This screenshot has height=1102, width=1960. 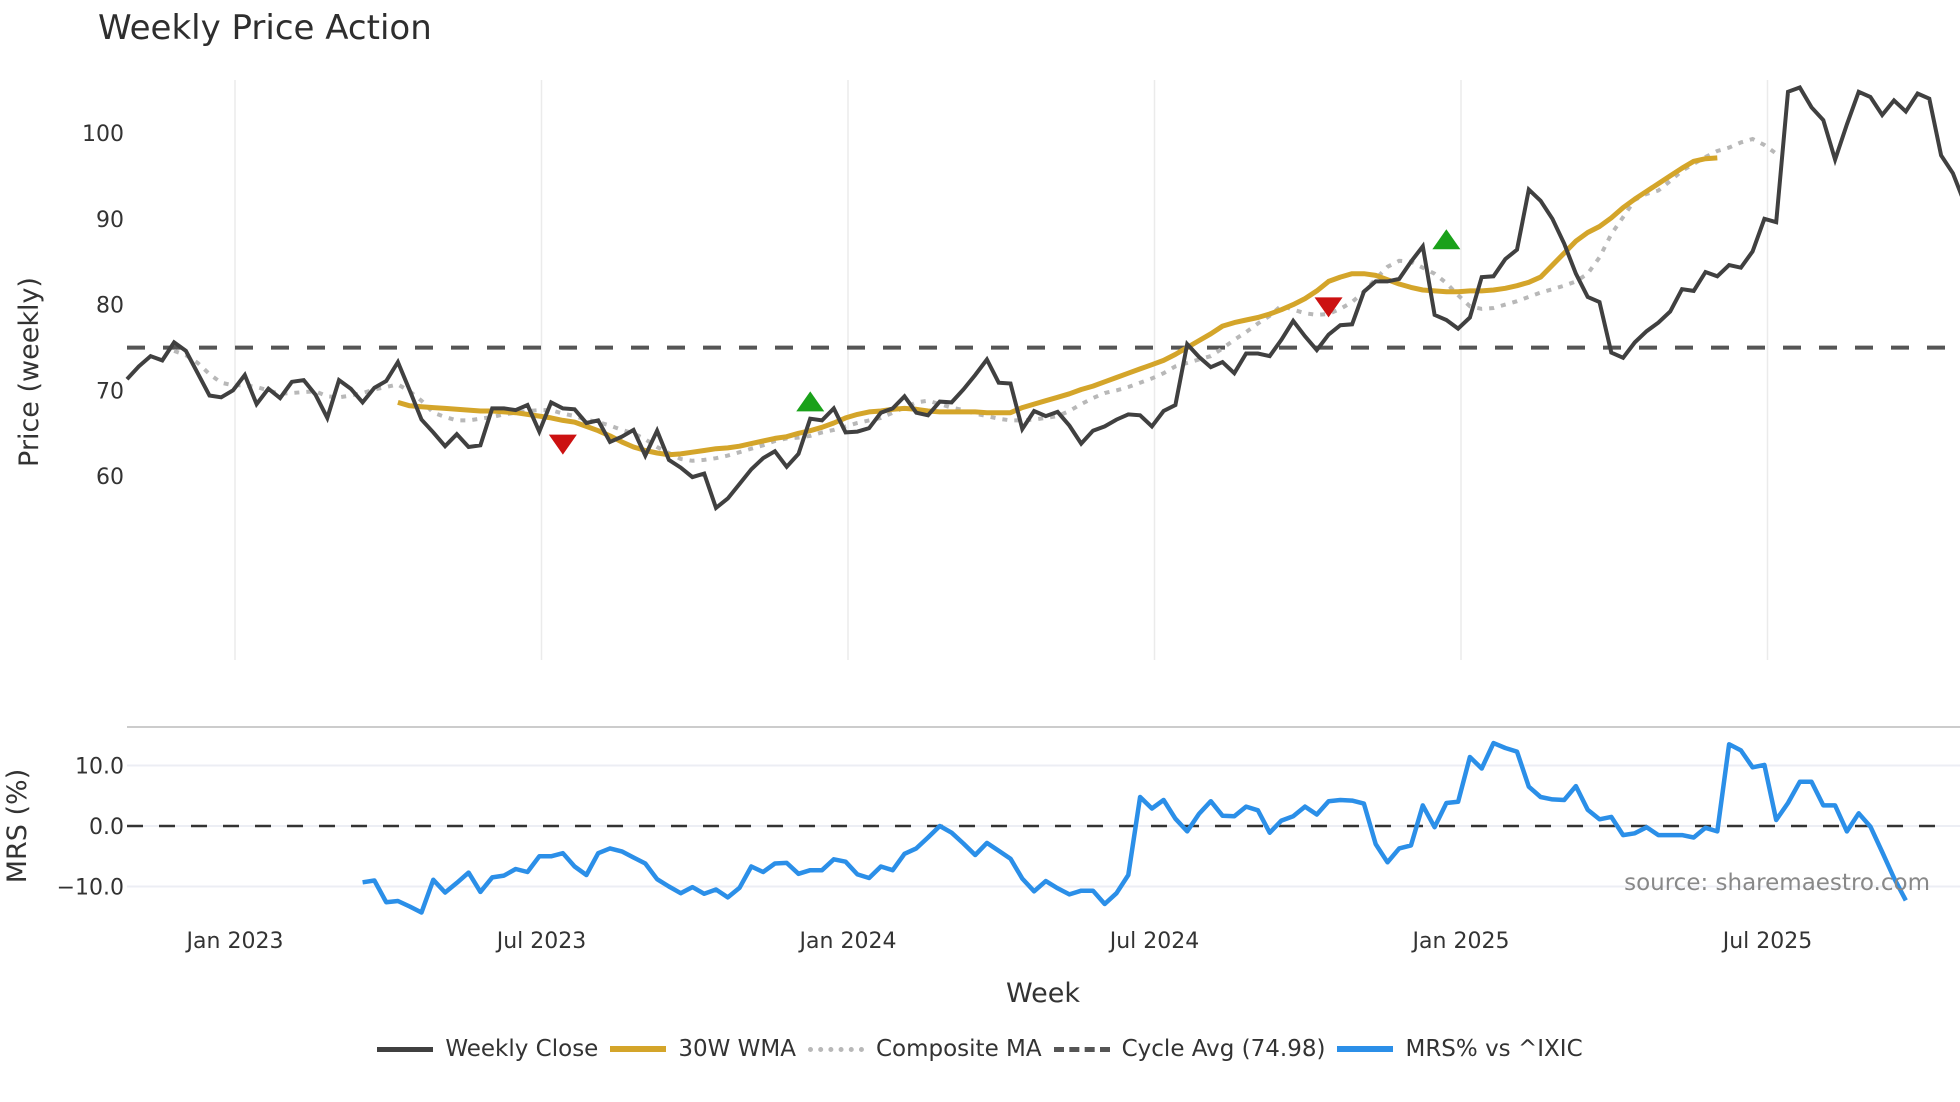 What do you see at coordinates (835, 1049) in the screenshot?
I see `legend-swatch-composite-ma` at bounding box center [835, 1049].